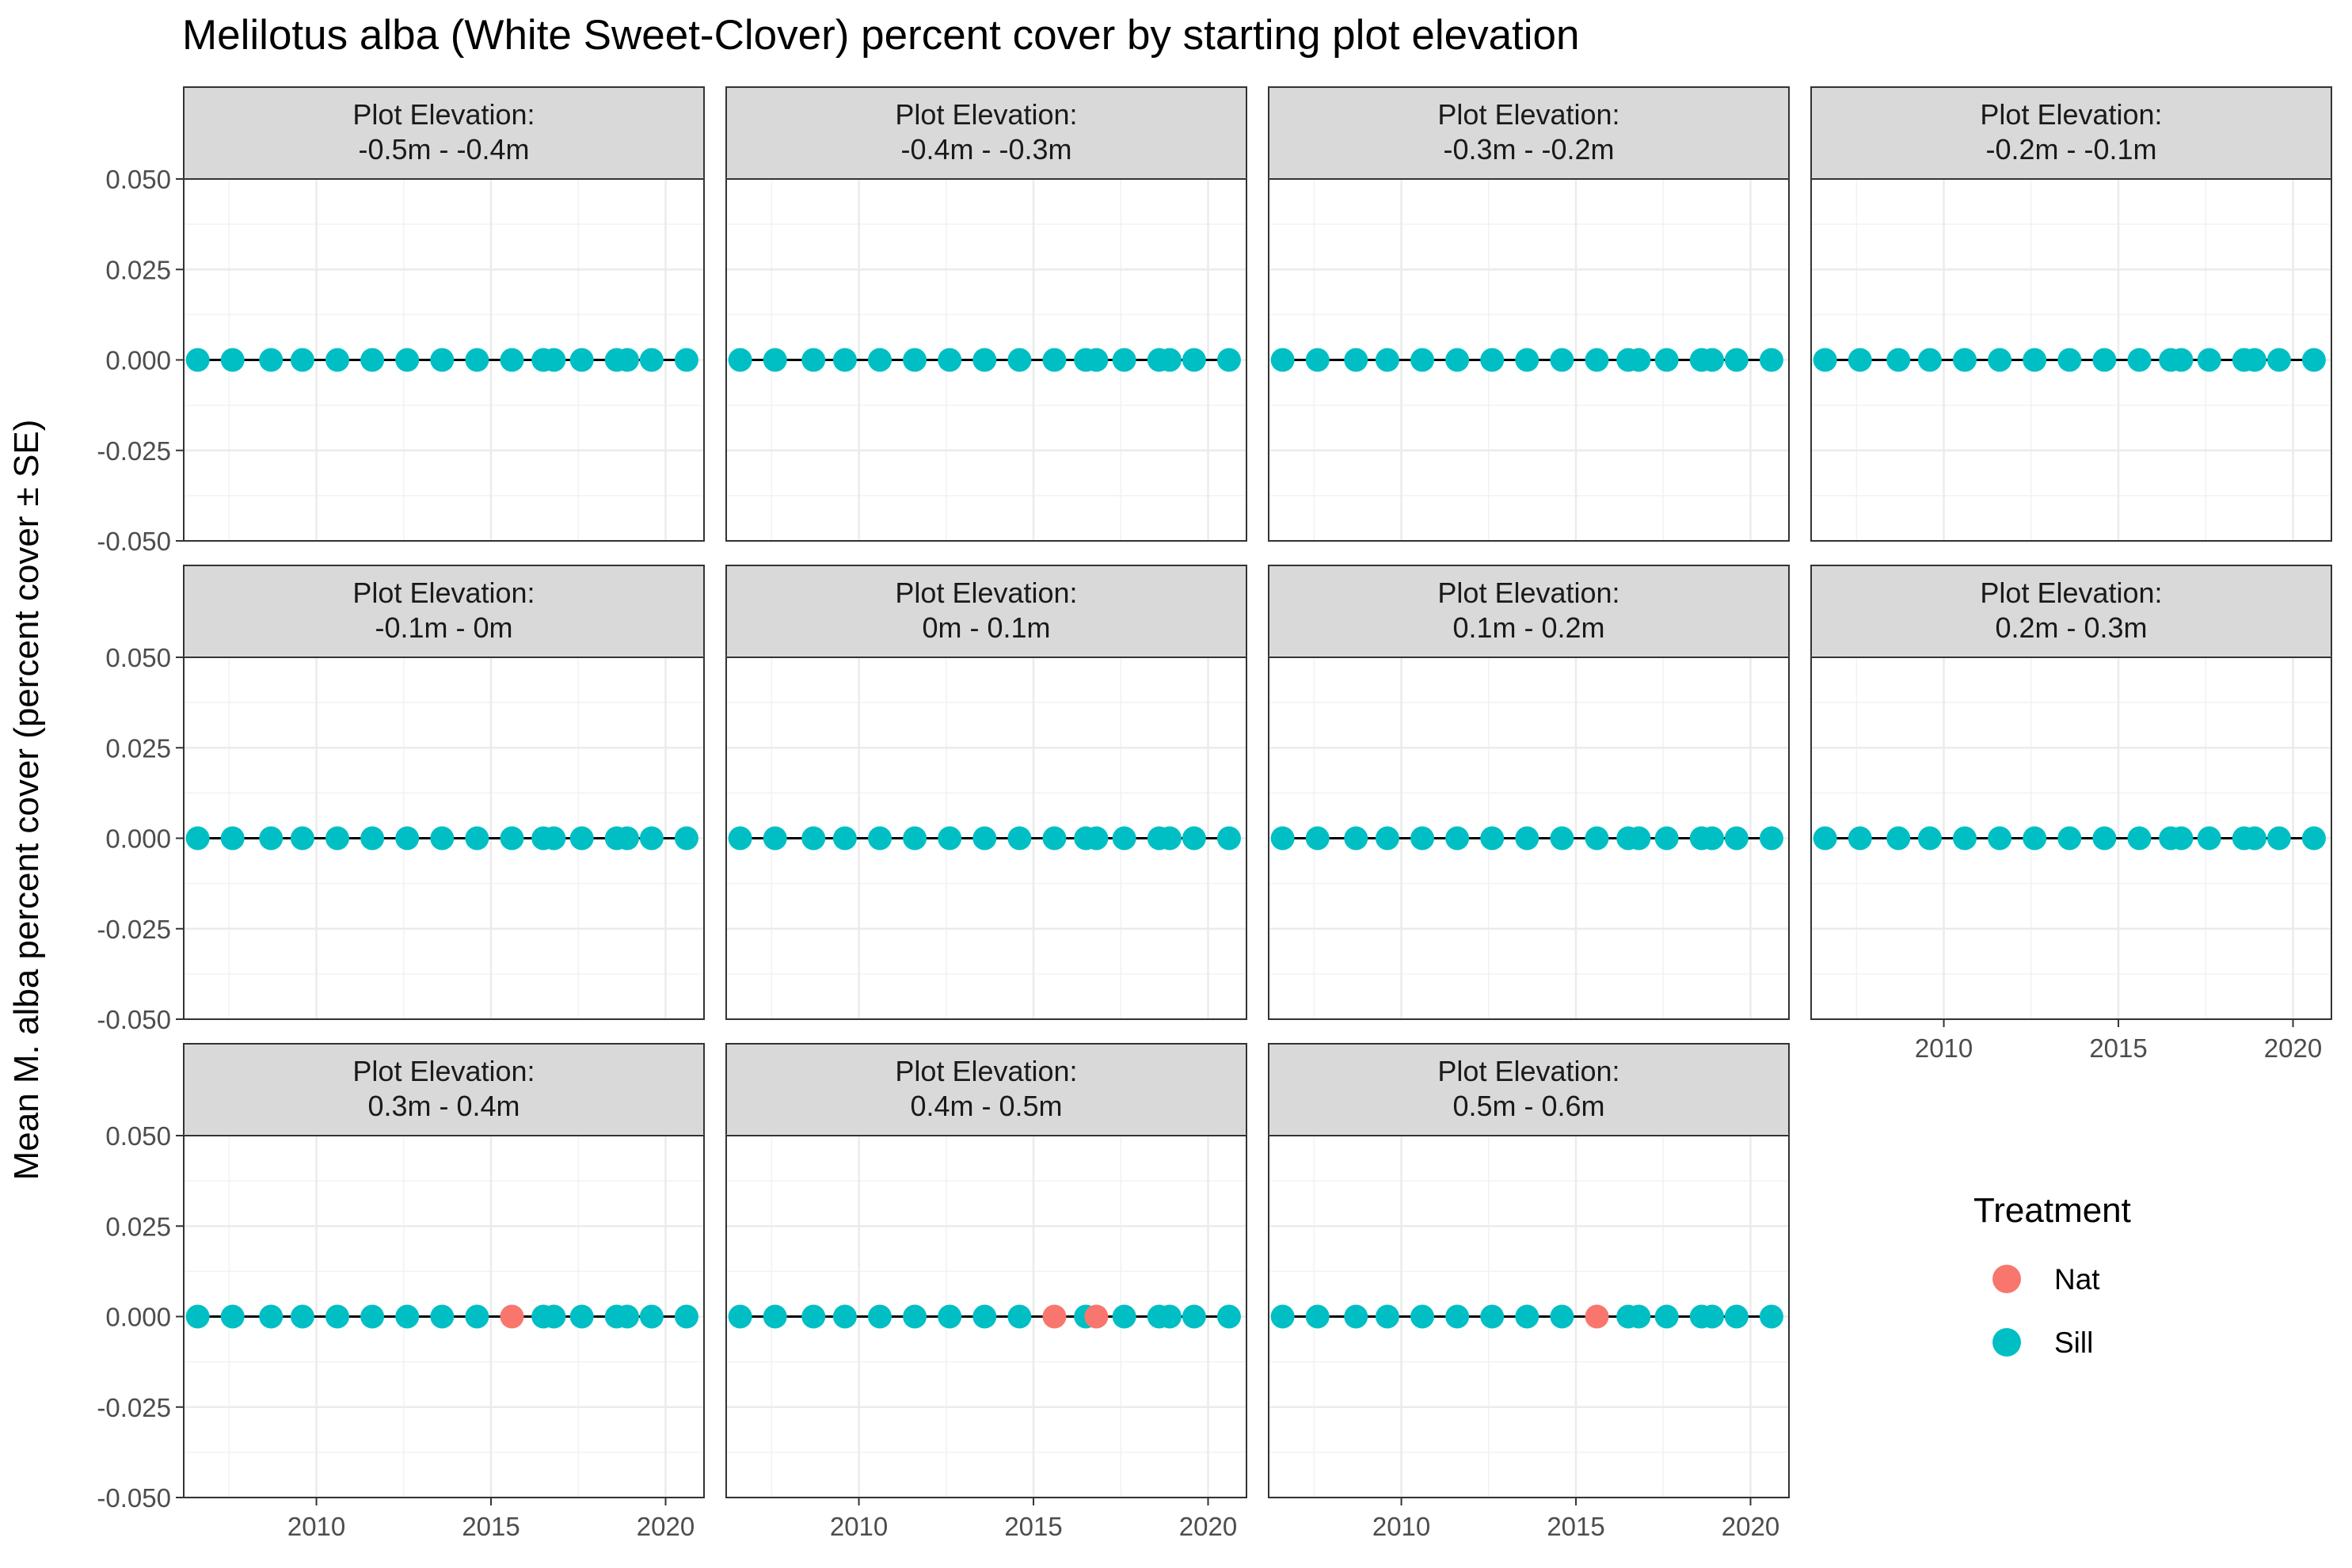  I want to click on facet-panel: Plot Elevation:0m - 0.1m, so click(986, 793).